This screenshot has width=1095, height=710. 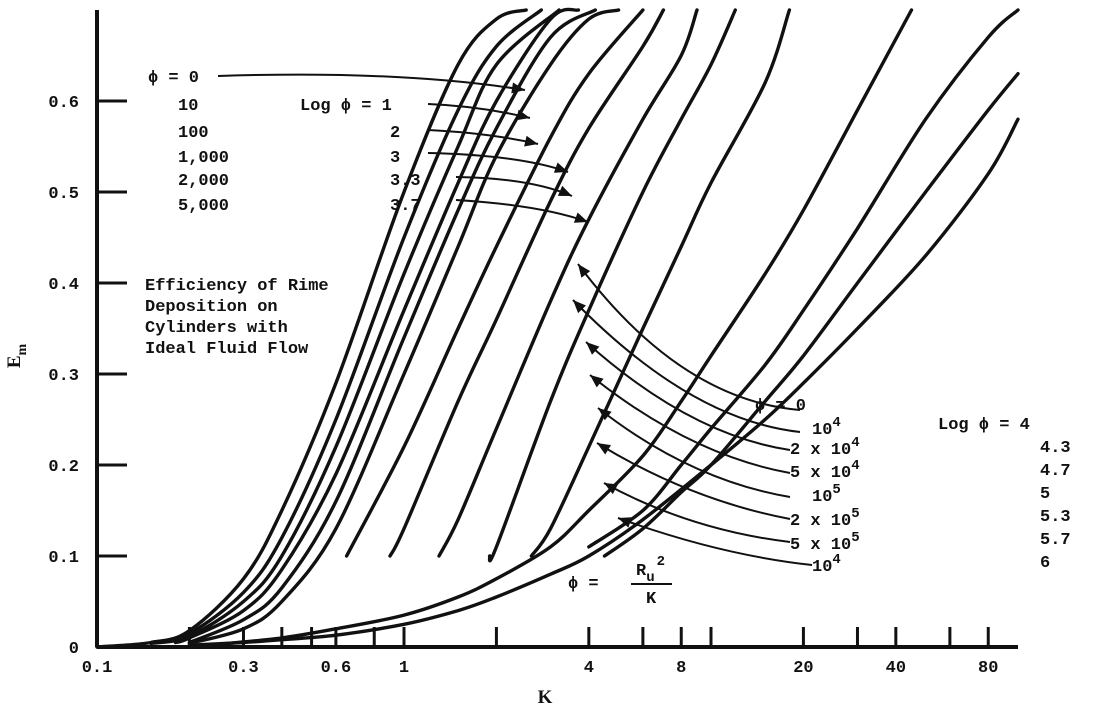 What do you see at coordinates (825, 470) in the screenshot?
I see `legend-lower-phi-label: 5 x 104` at bounding box center [825, 470].